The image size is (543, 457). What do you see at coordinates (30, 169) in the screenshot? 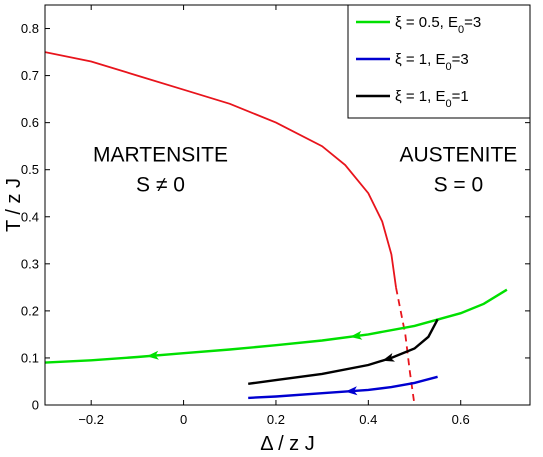
I see `y-tick-label: 0.5` at bounding box center [30, 169].